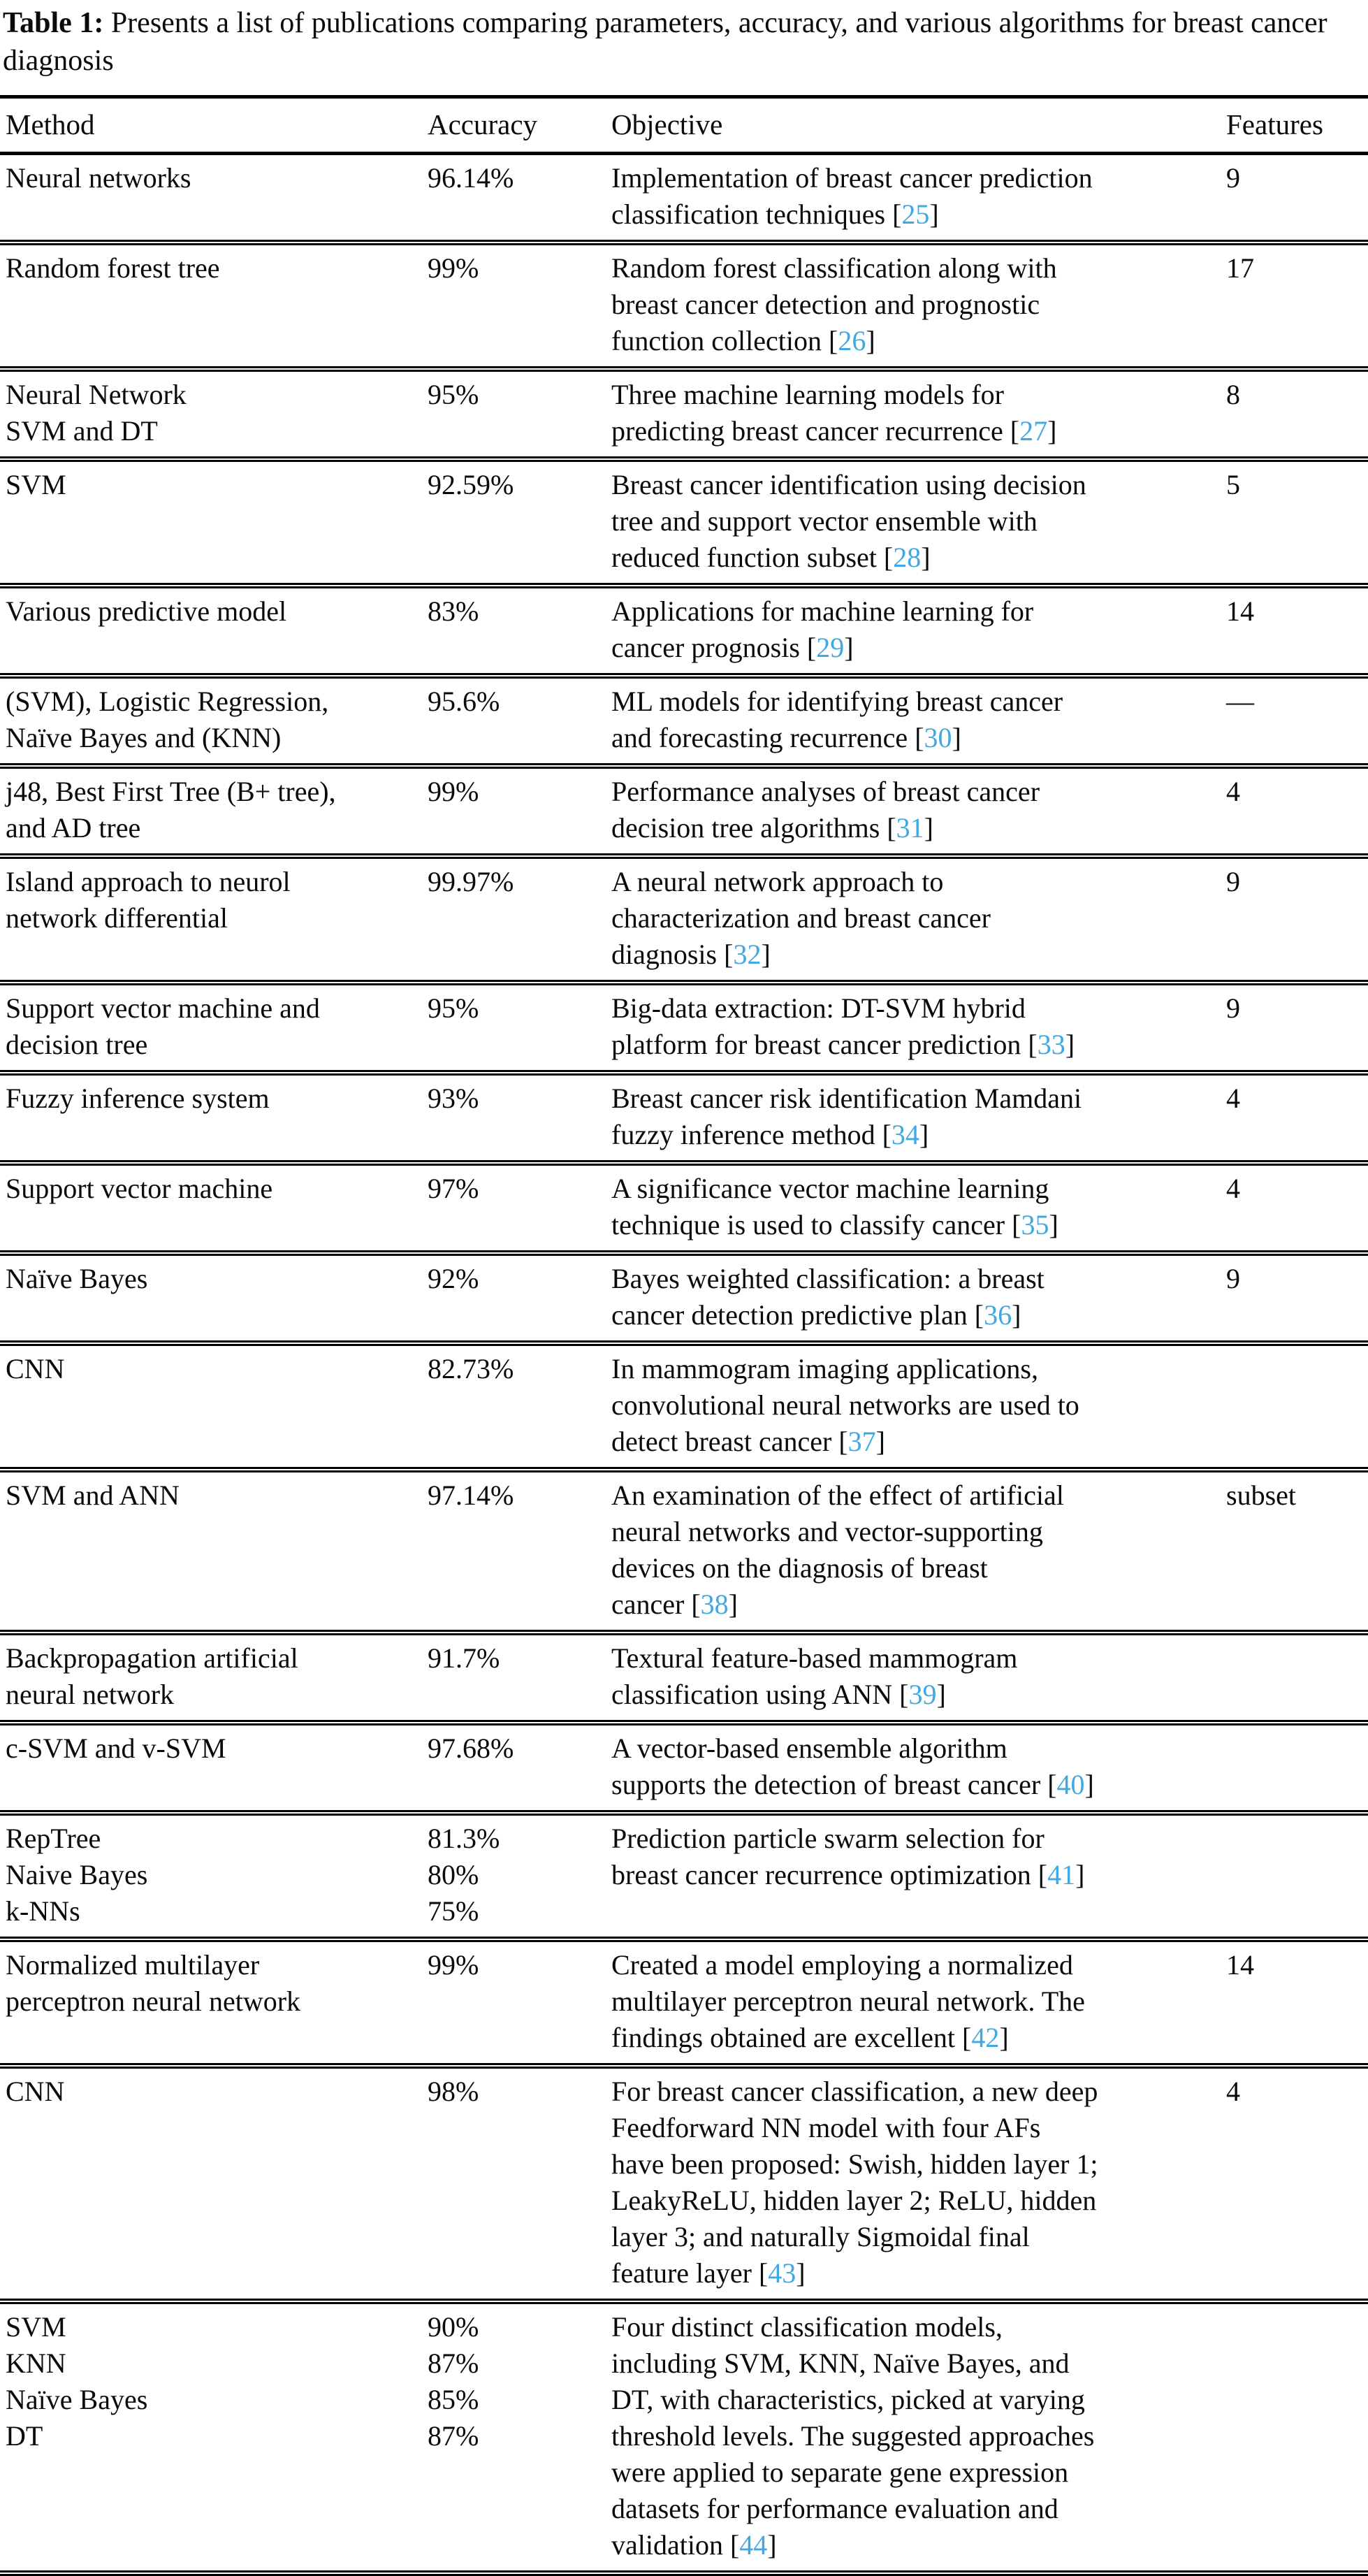 This screenshot has width=1368, height=2576. I want to click on citation-link: 29, so click(830, 647).